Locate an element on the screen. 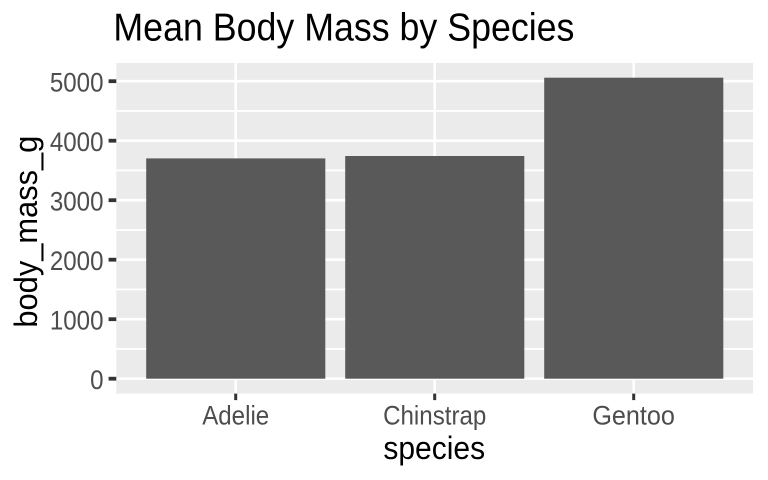 The height and width of the screenshot is (480, 768). svg-text: 0 is located at coordinates (96, 380).